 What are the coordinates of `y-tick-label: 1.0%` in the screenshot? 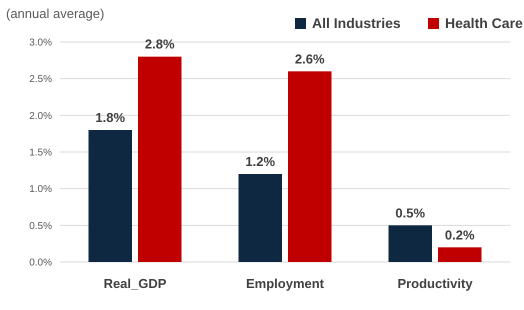 It's located at (40, 190).